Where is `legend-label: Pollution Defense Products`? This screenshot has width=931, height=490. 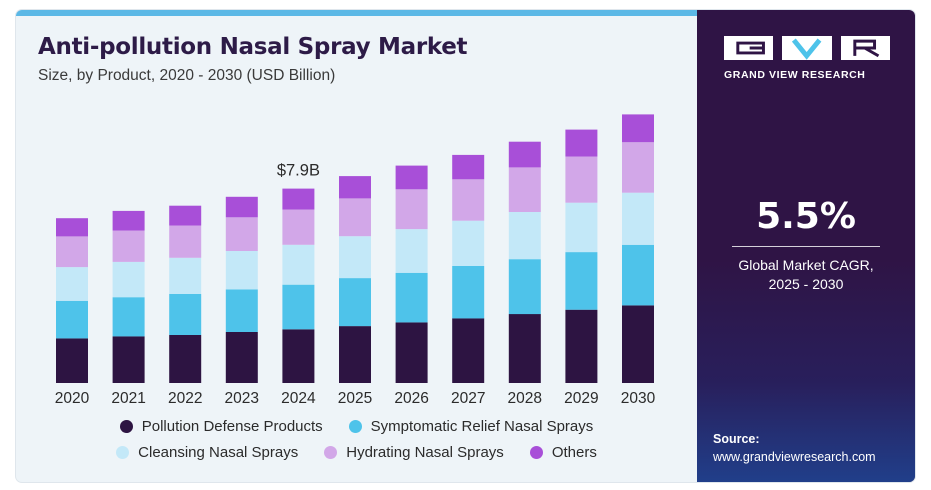
legend-label: Pollution Defense Products is located at coordinates (232, 426).